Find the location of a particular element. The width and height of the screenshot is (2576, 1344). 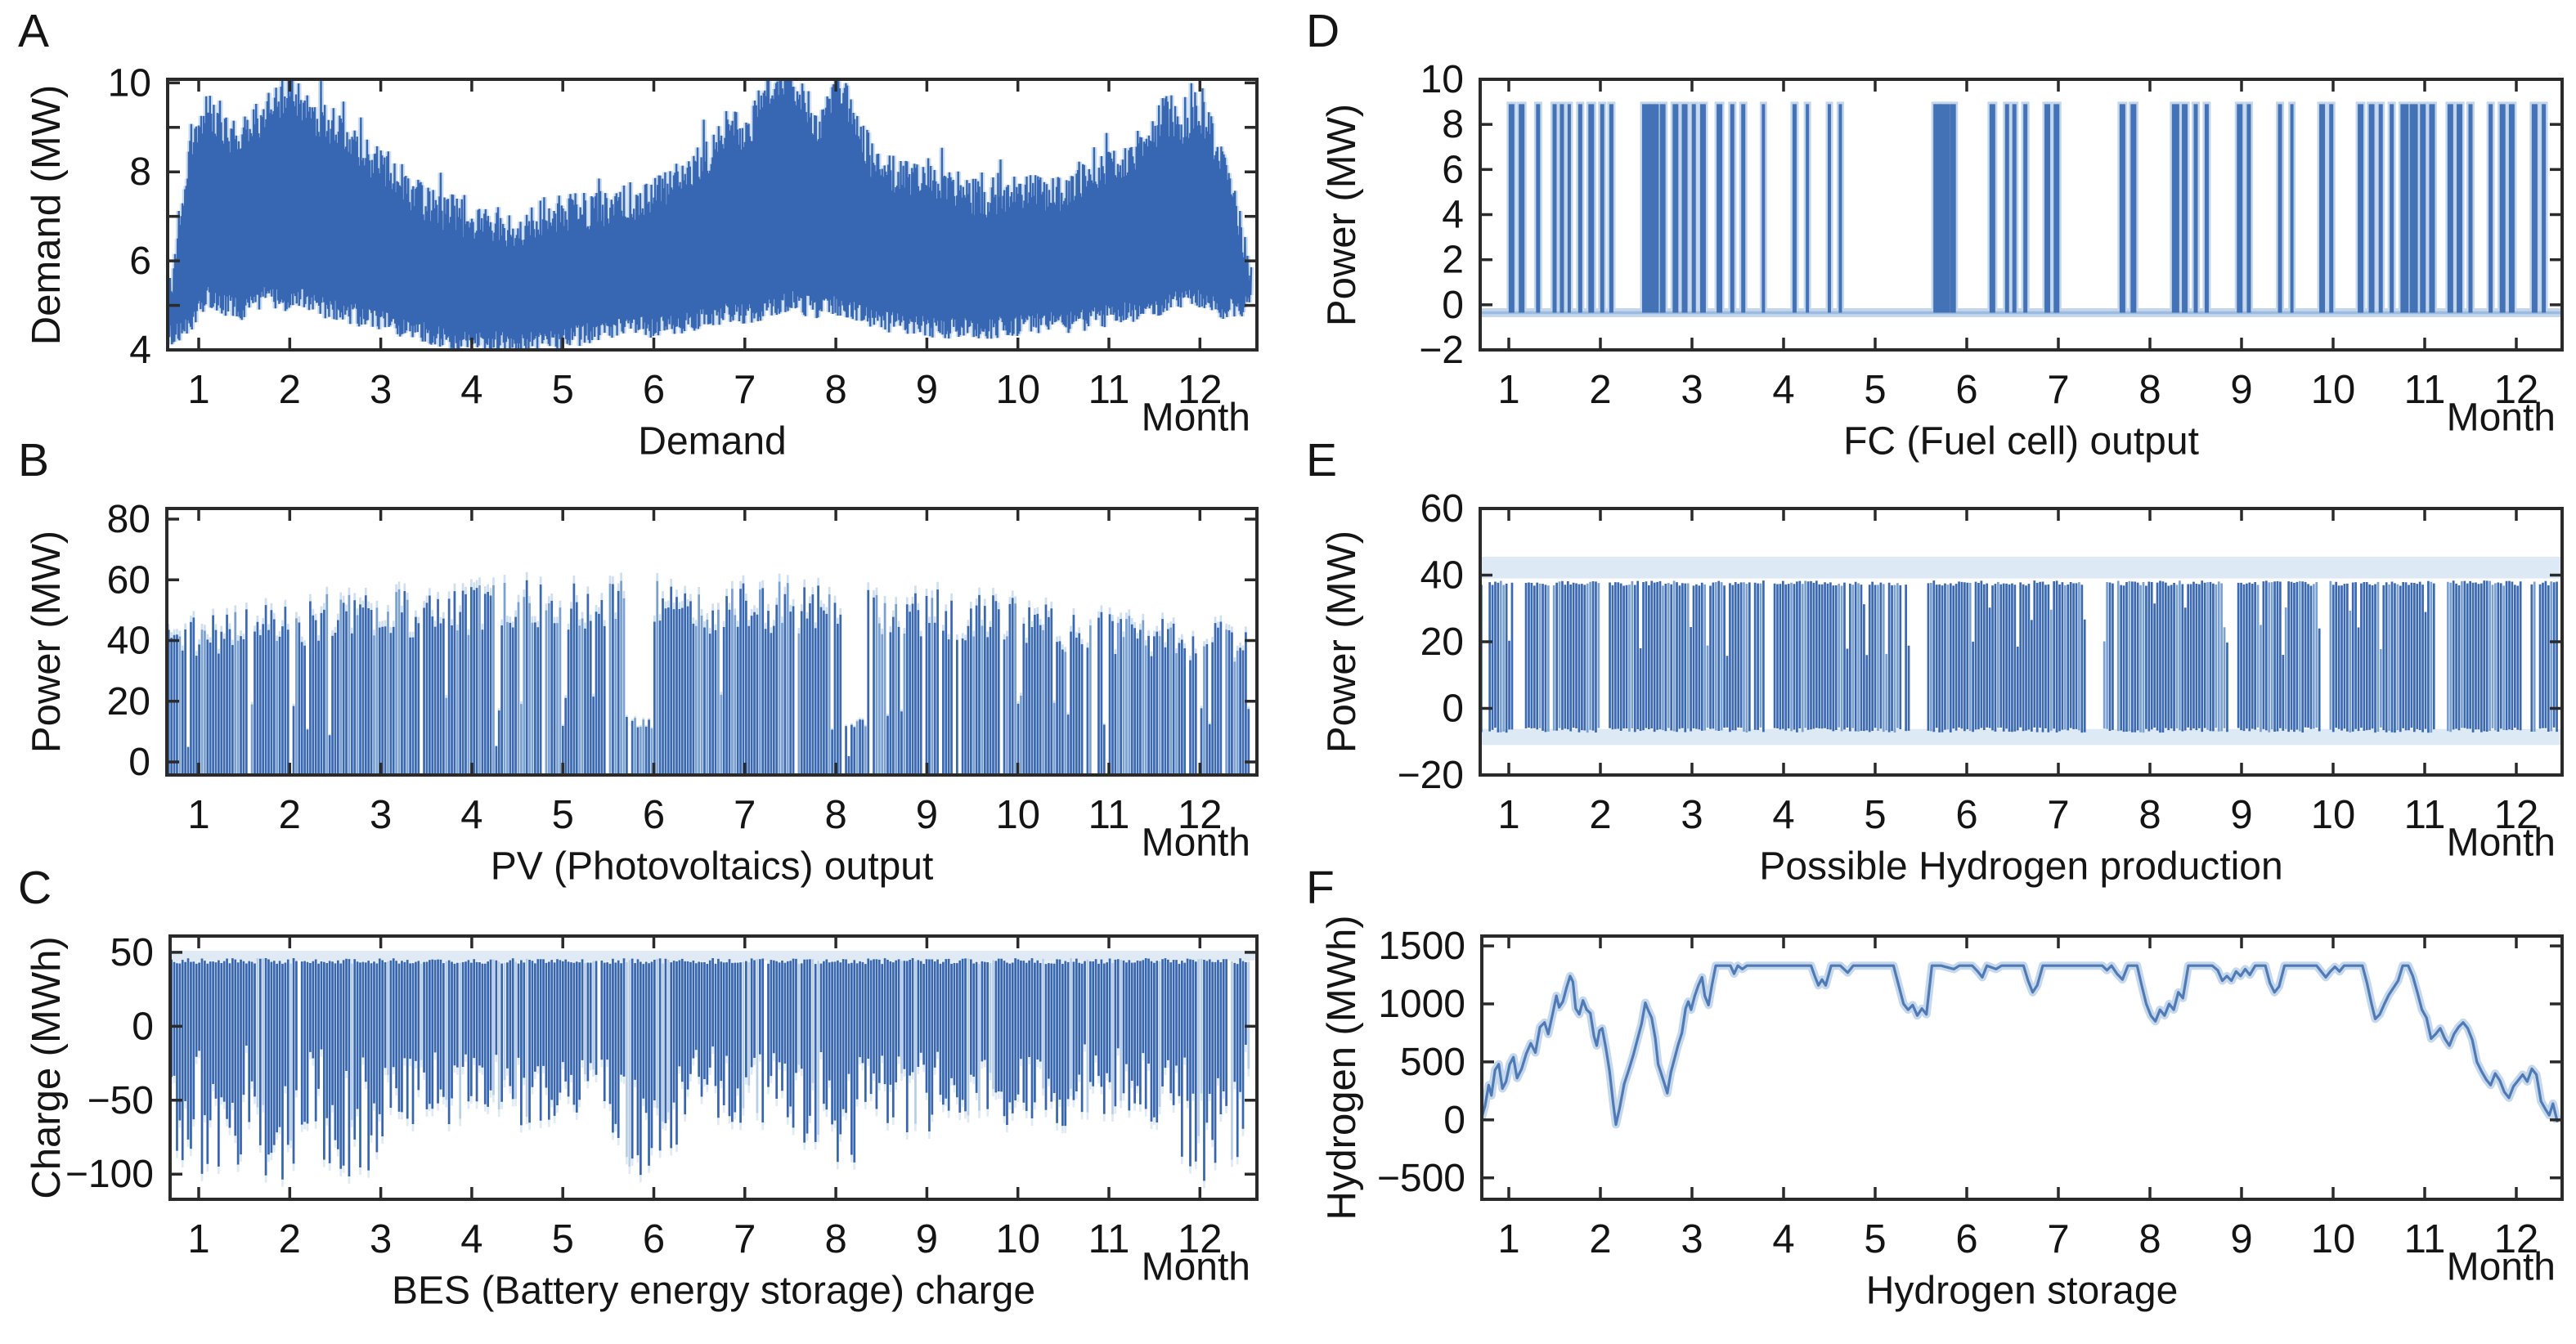

axes-box is located at coordinates (712, 215).